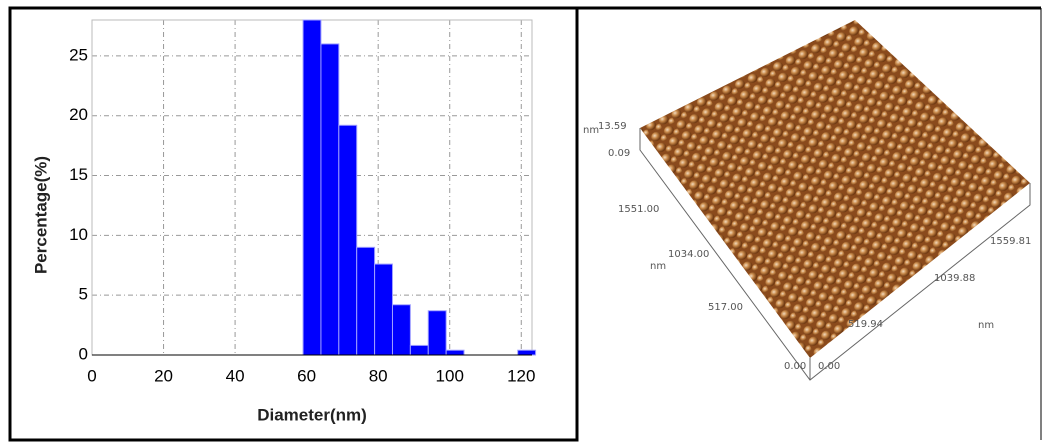 The width and height of the screenshot is (1051, 448). What do you see at coordinates (83, 294) in the screenshot?
I see `y-tick-label: 5` at bounding box center [83, 294].